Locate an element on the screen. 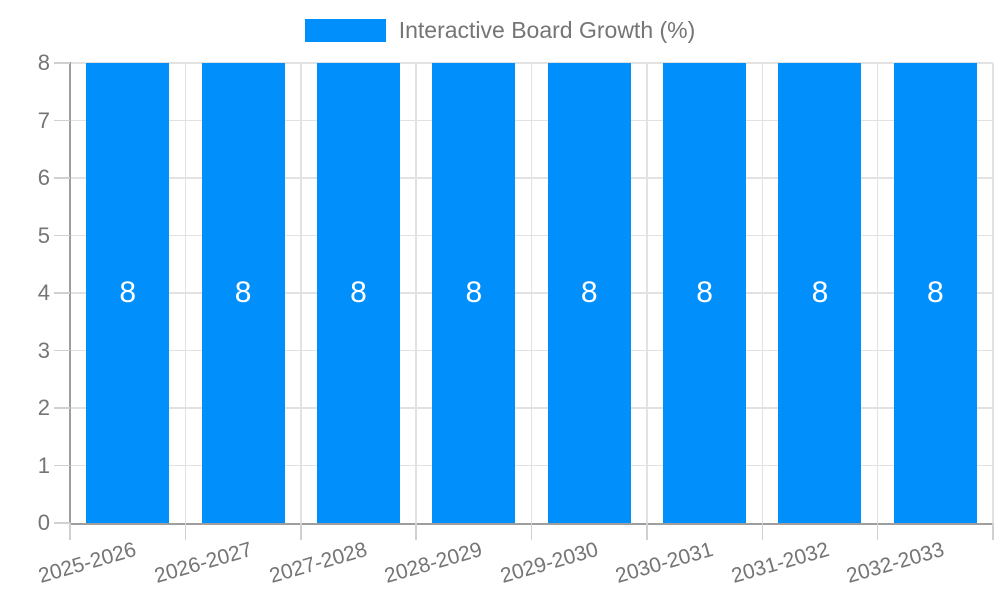 The image size is (1000, 600). x-axis-label: 2027-2028 is located at coordinates (318, 563).